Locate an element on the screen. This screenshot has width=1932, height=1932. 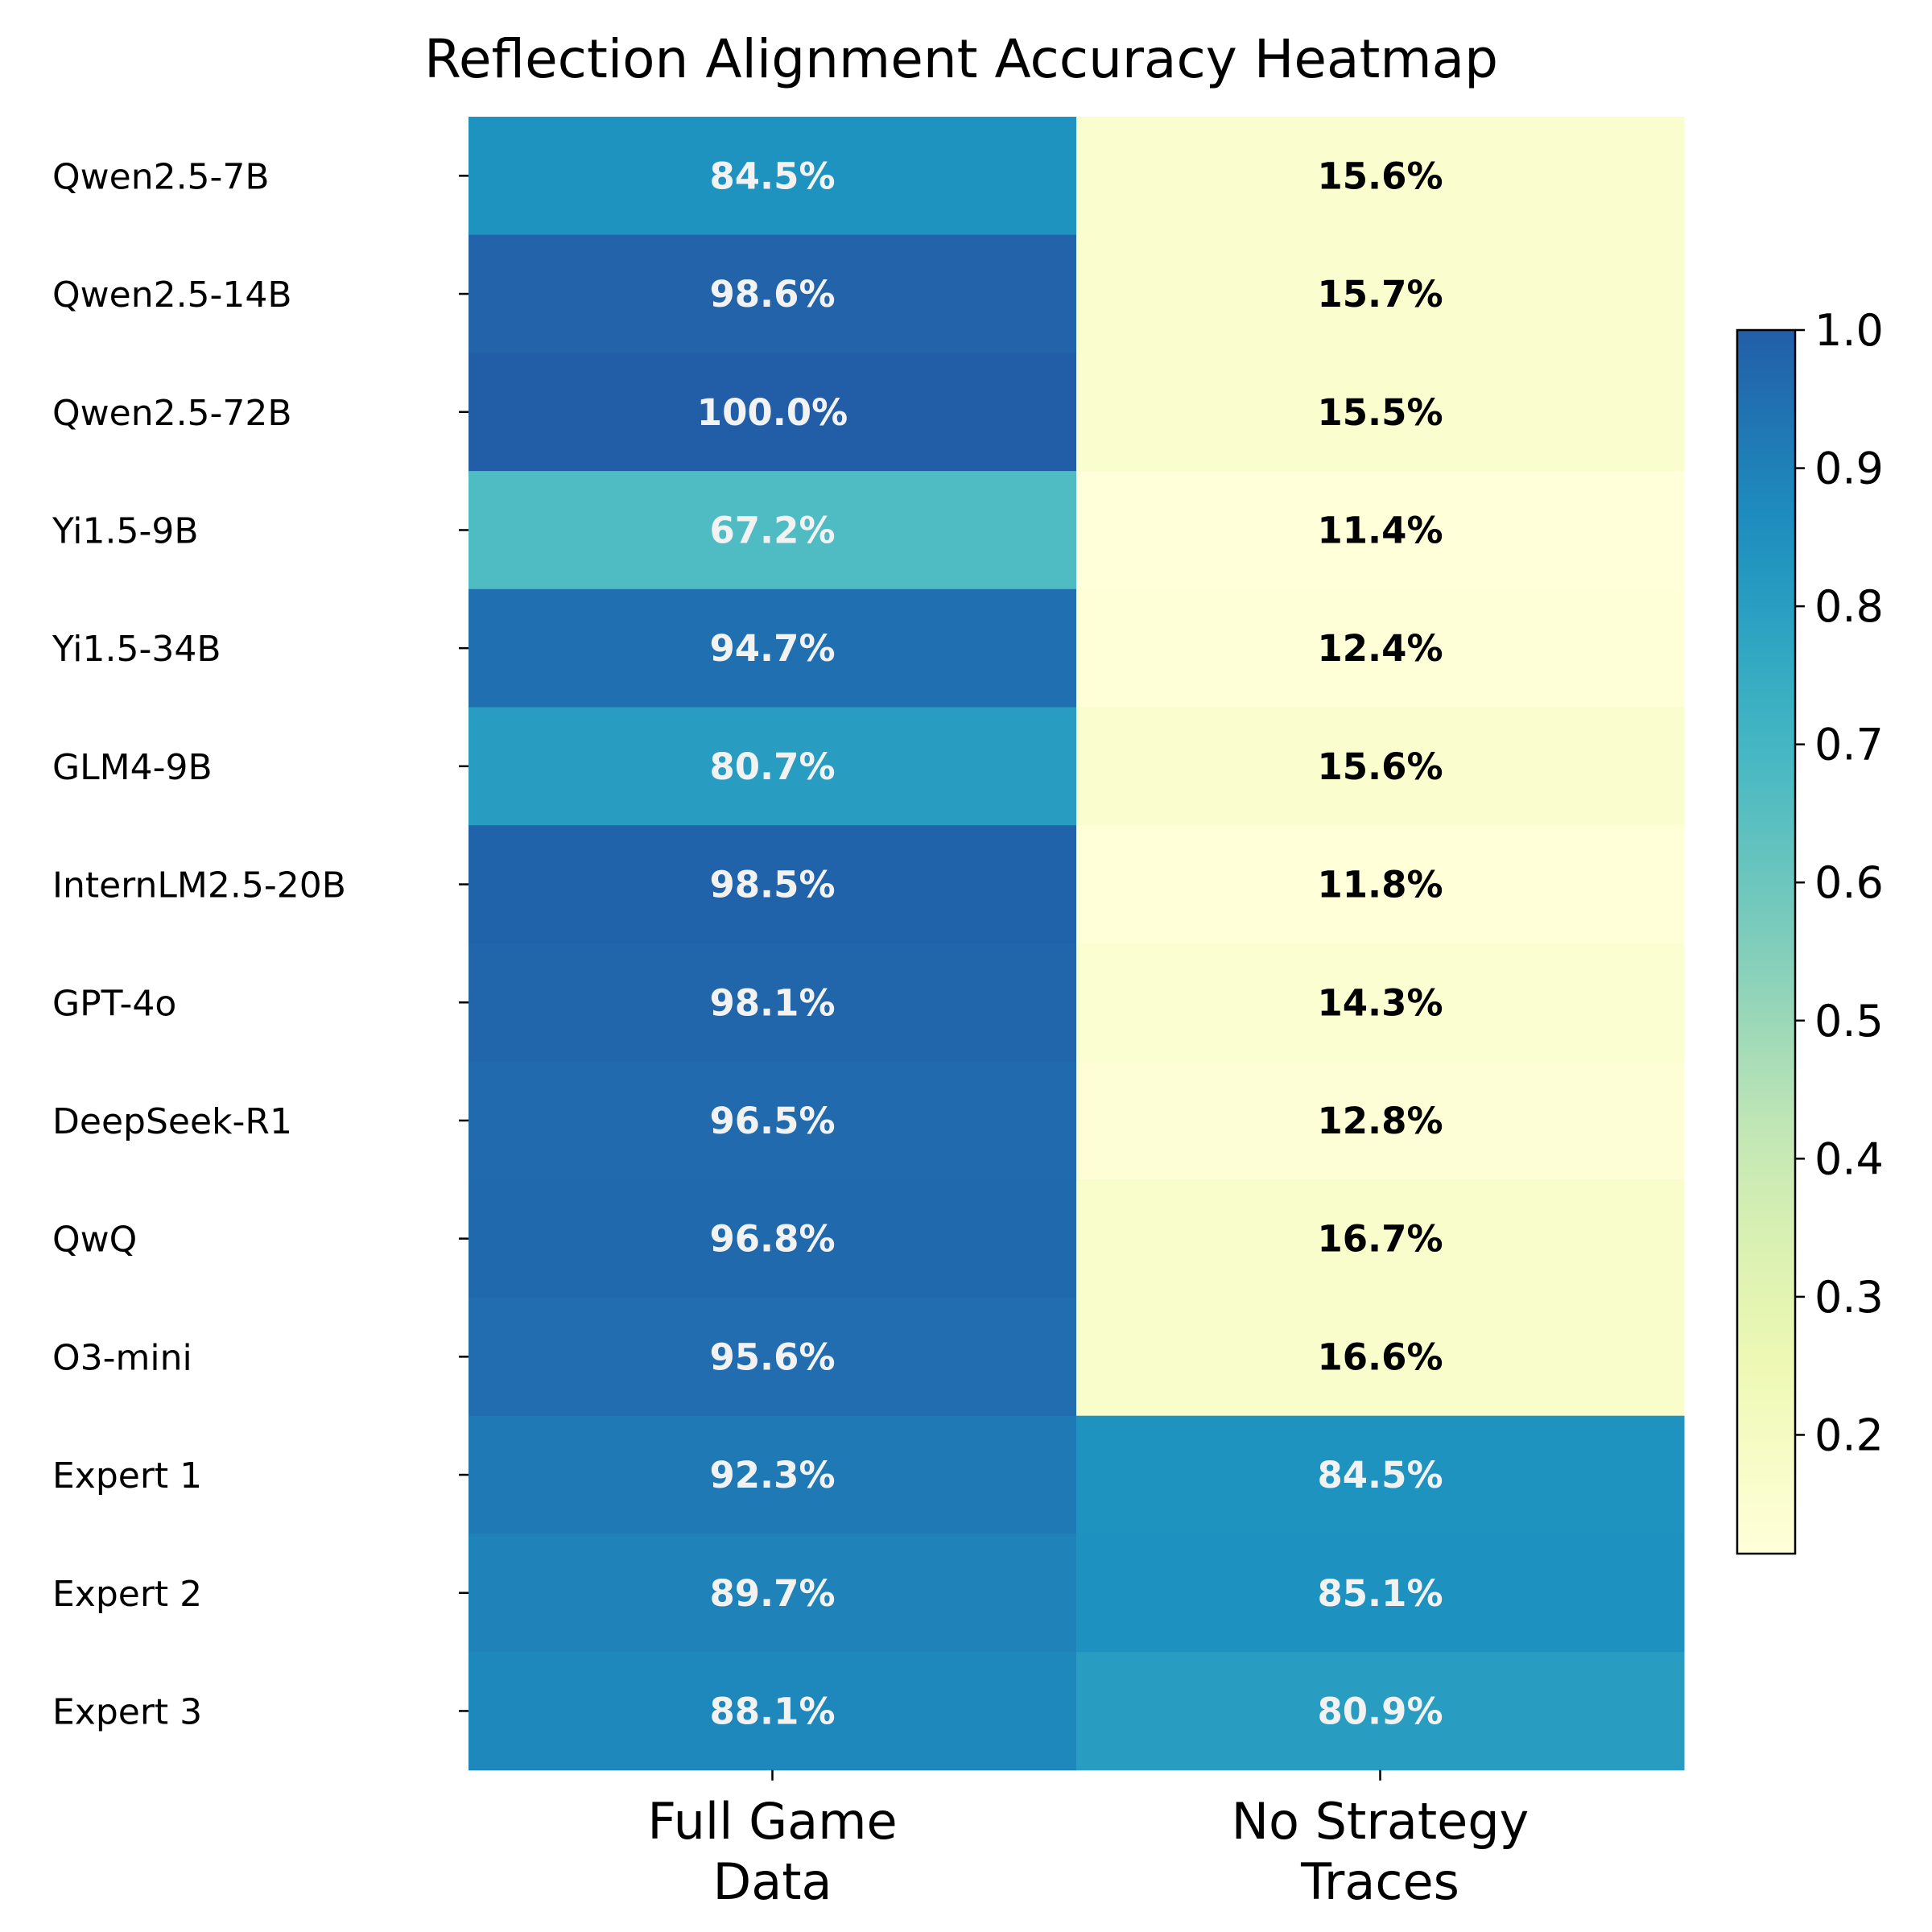
cell-value-label: 98.5% is located at coordinates (772, 885).